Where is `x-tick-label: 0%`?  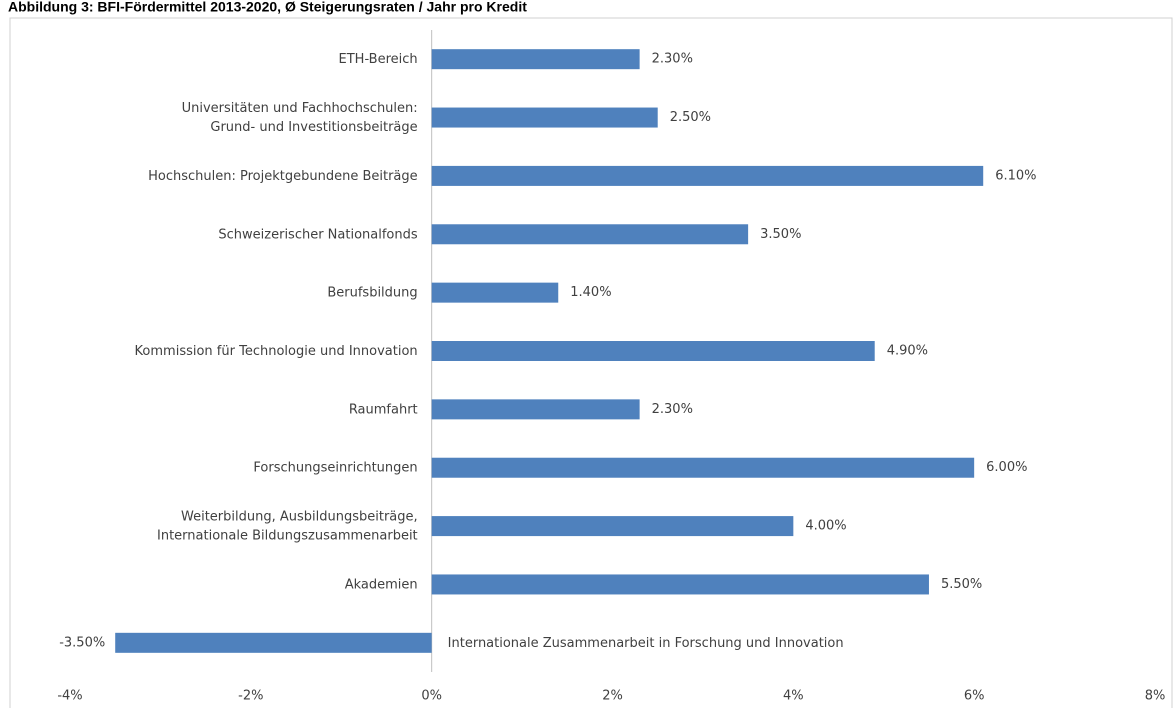
x-tick-label: 0% is located at coordinates (431, 696).